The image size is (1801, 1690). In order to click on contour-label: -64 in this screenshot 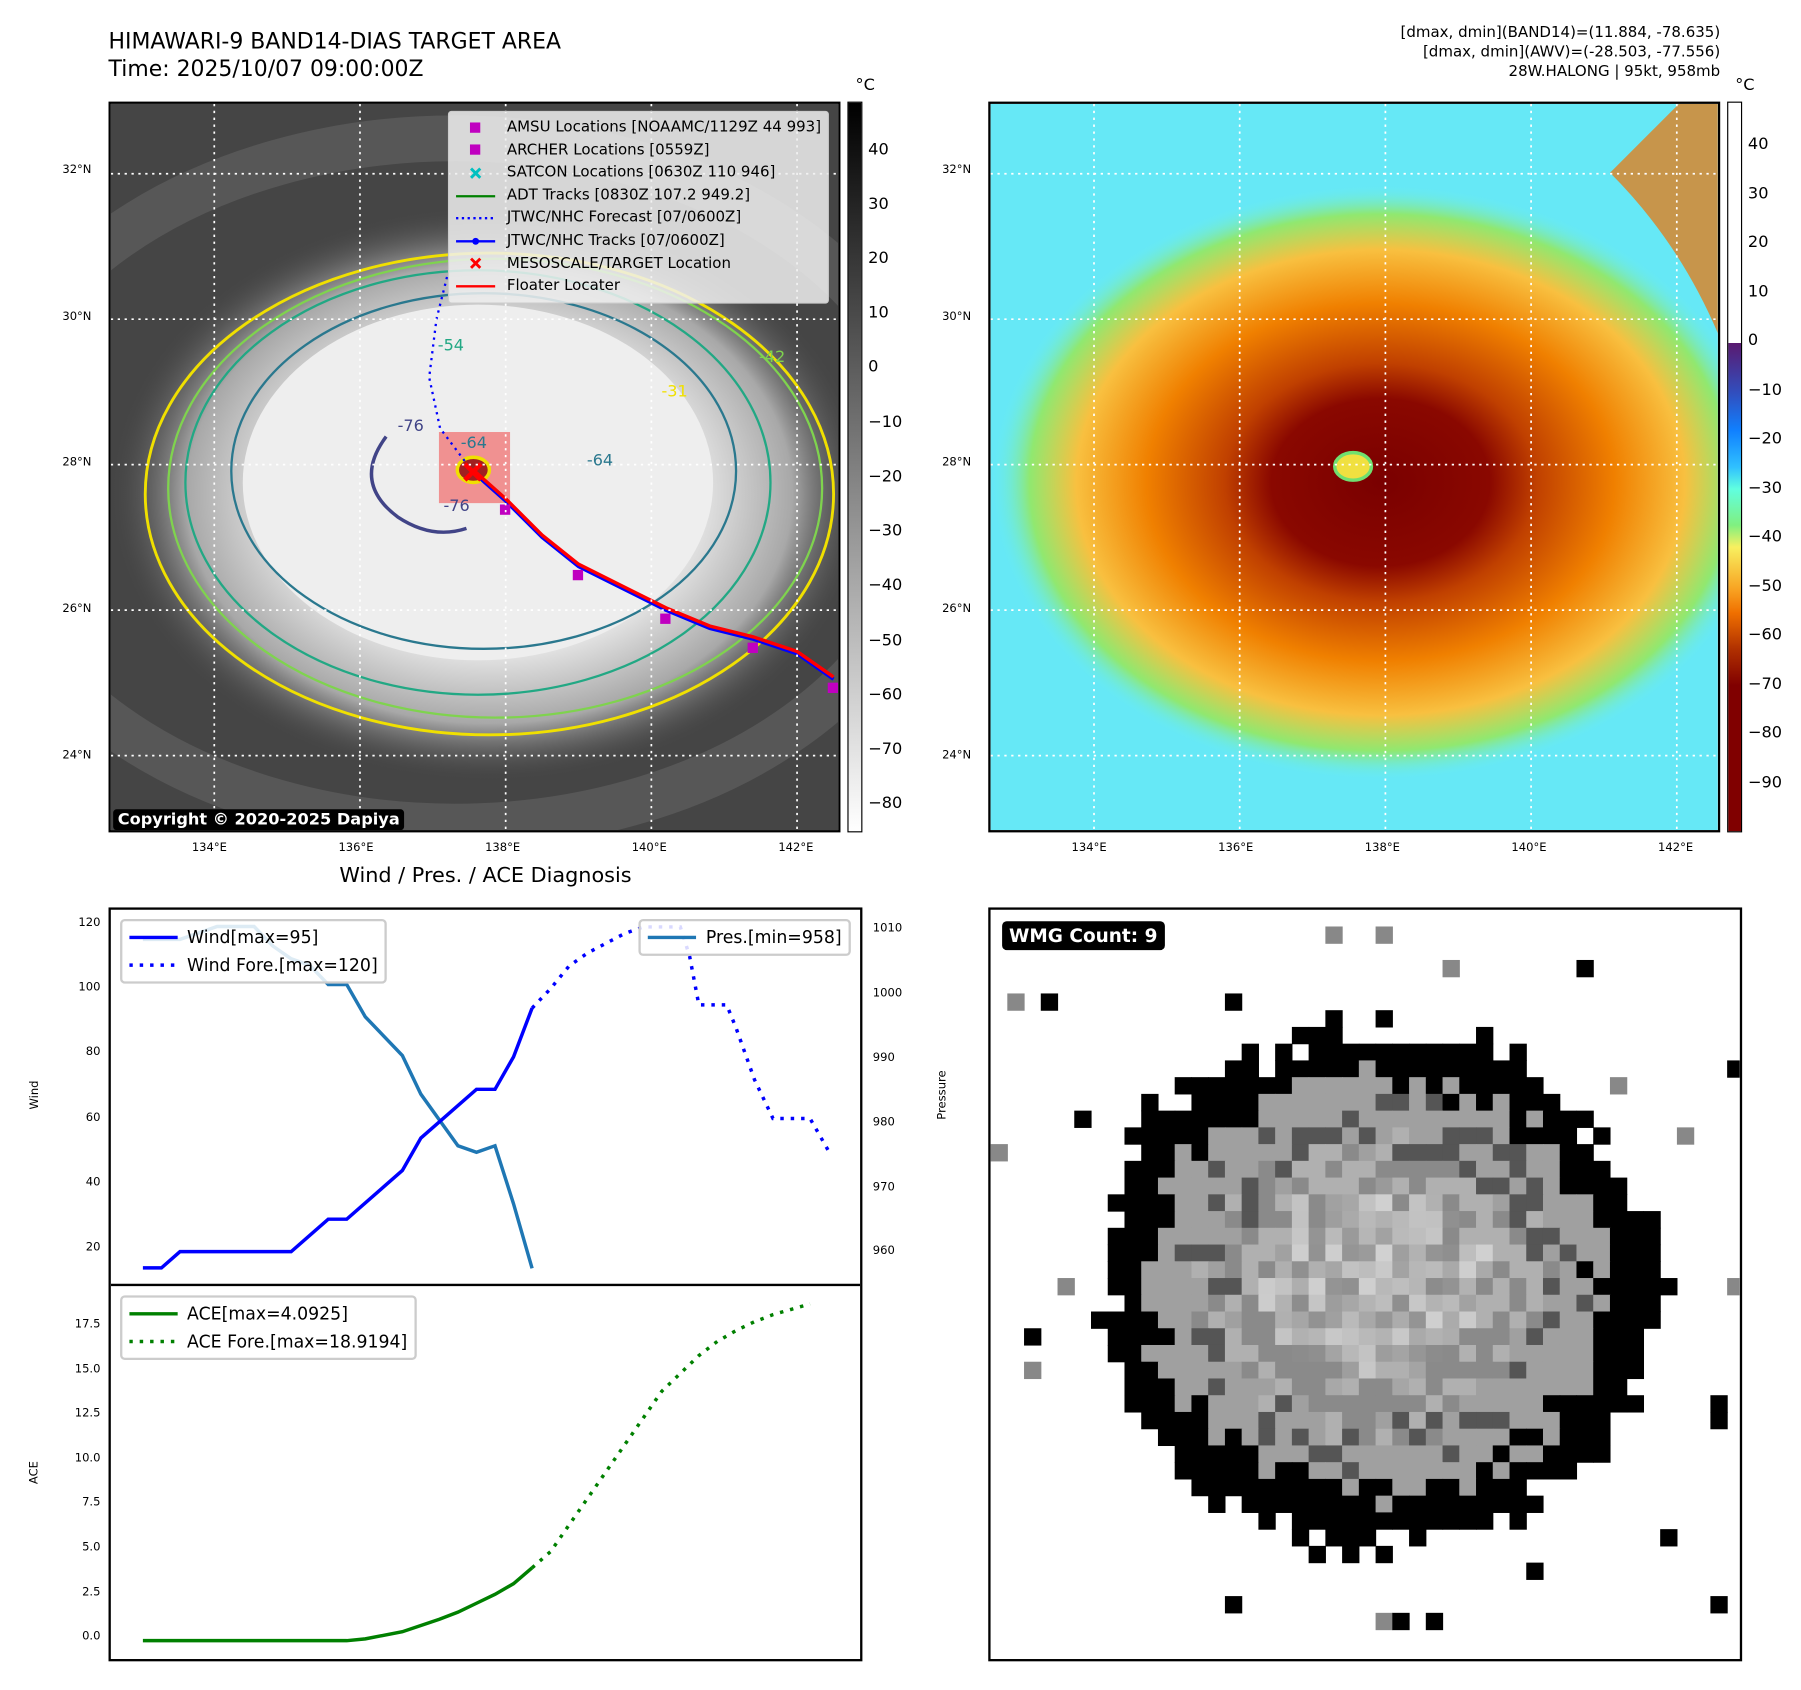, I will do `click(474, 442)`.